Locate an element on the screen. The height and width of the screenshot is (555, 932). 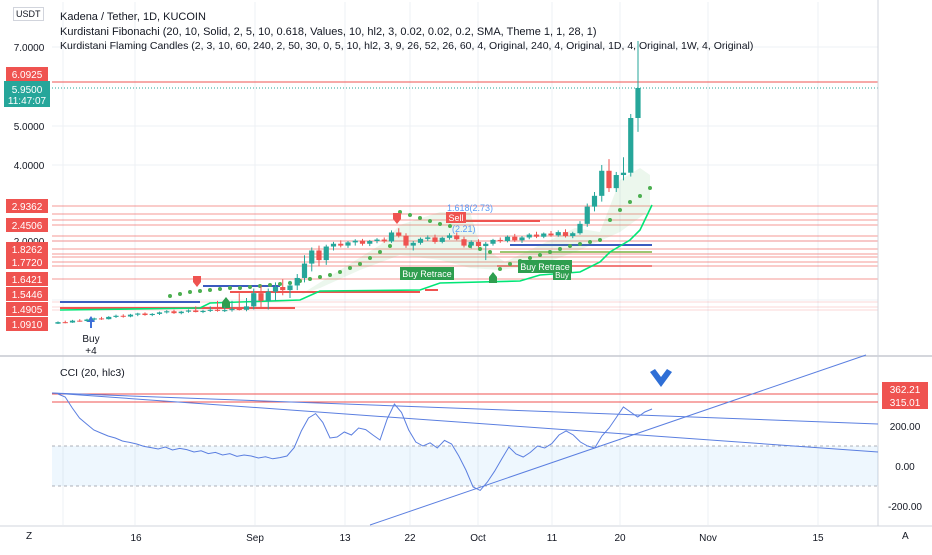
price-tag-label: 1.4905 is located at coordinates (27, 310).